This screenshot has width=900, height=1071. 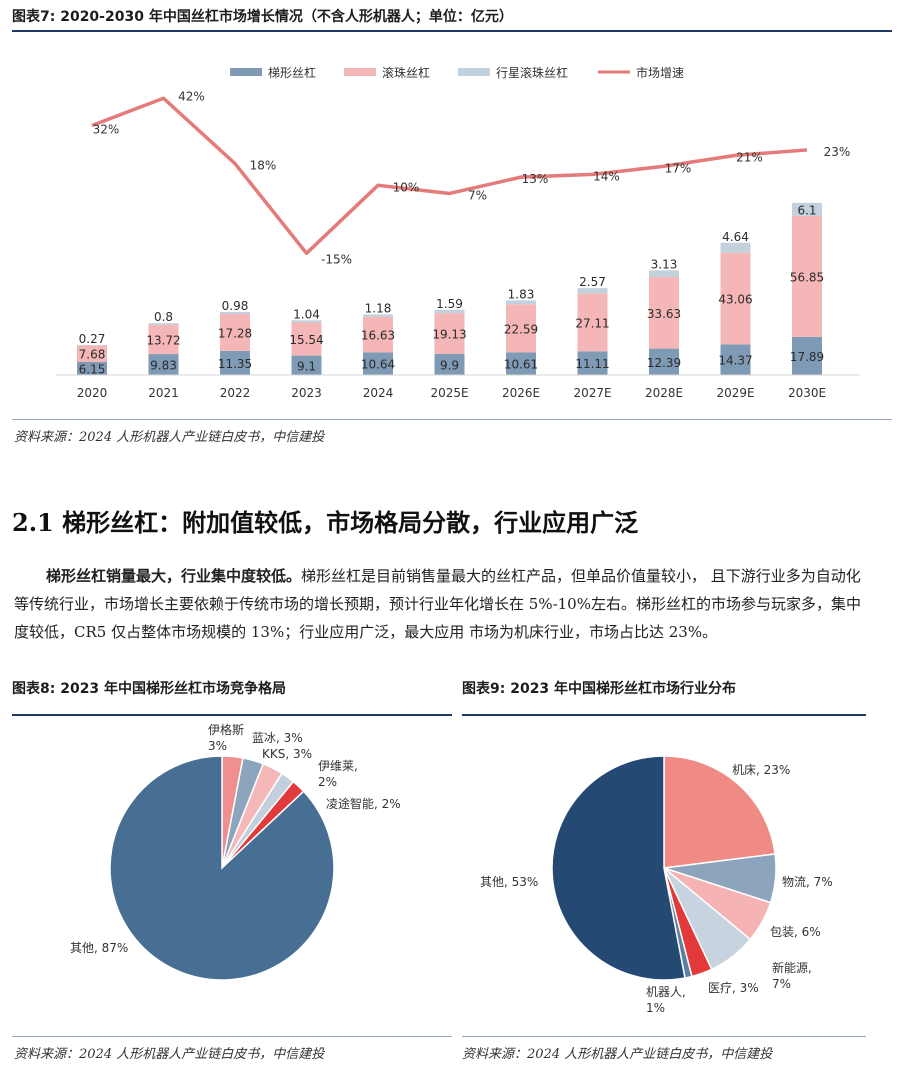 I want to click on bar-label-2026E-0: 10.61, so click(x=521, y=365).